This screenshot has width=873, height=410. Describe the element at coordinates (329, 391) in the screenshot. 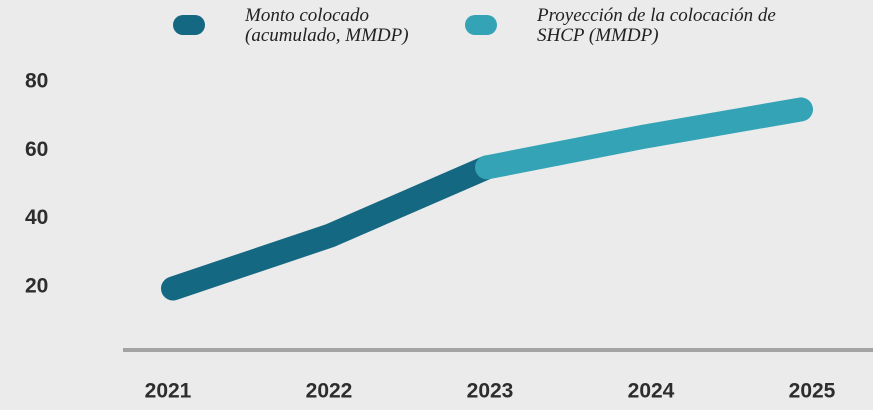

I see `x-tick-label: 2022` at that location.